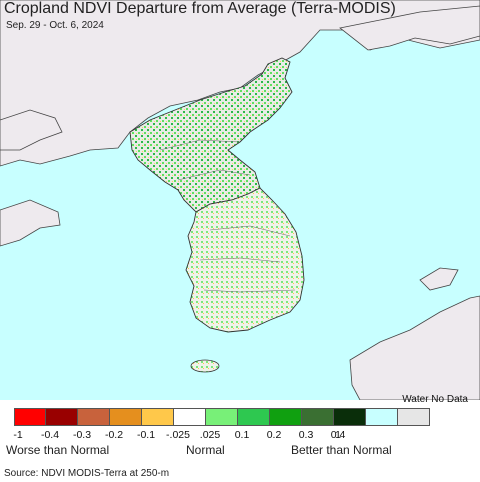  I want to click on map-date-range: Sep. 29 - Oct. 6, 2024, so click(55, 25).